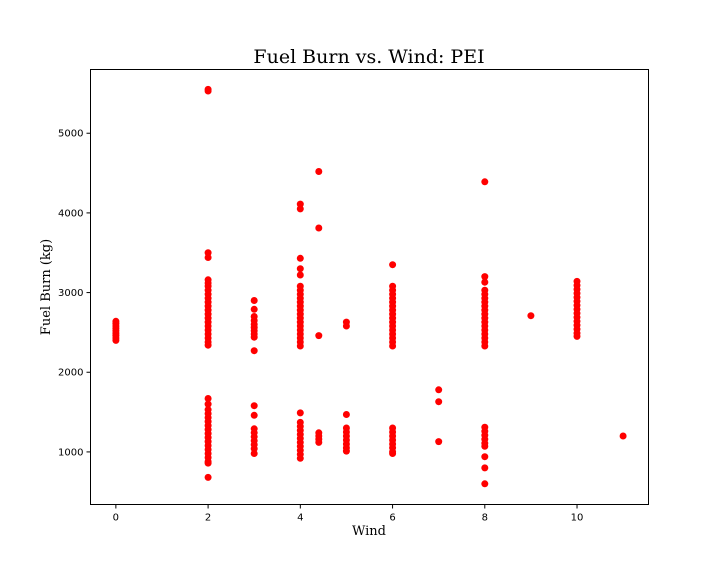 Image resolution: width=720 pixels, height=576 pixels. I want to click on x-tick-label: 10, so click(577, 518).